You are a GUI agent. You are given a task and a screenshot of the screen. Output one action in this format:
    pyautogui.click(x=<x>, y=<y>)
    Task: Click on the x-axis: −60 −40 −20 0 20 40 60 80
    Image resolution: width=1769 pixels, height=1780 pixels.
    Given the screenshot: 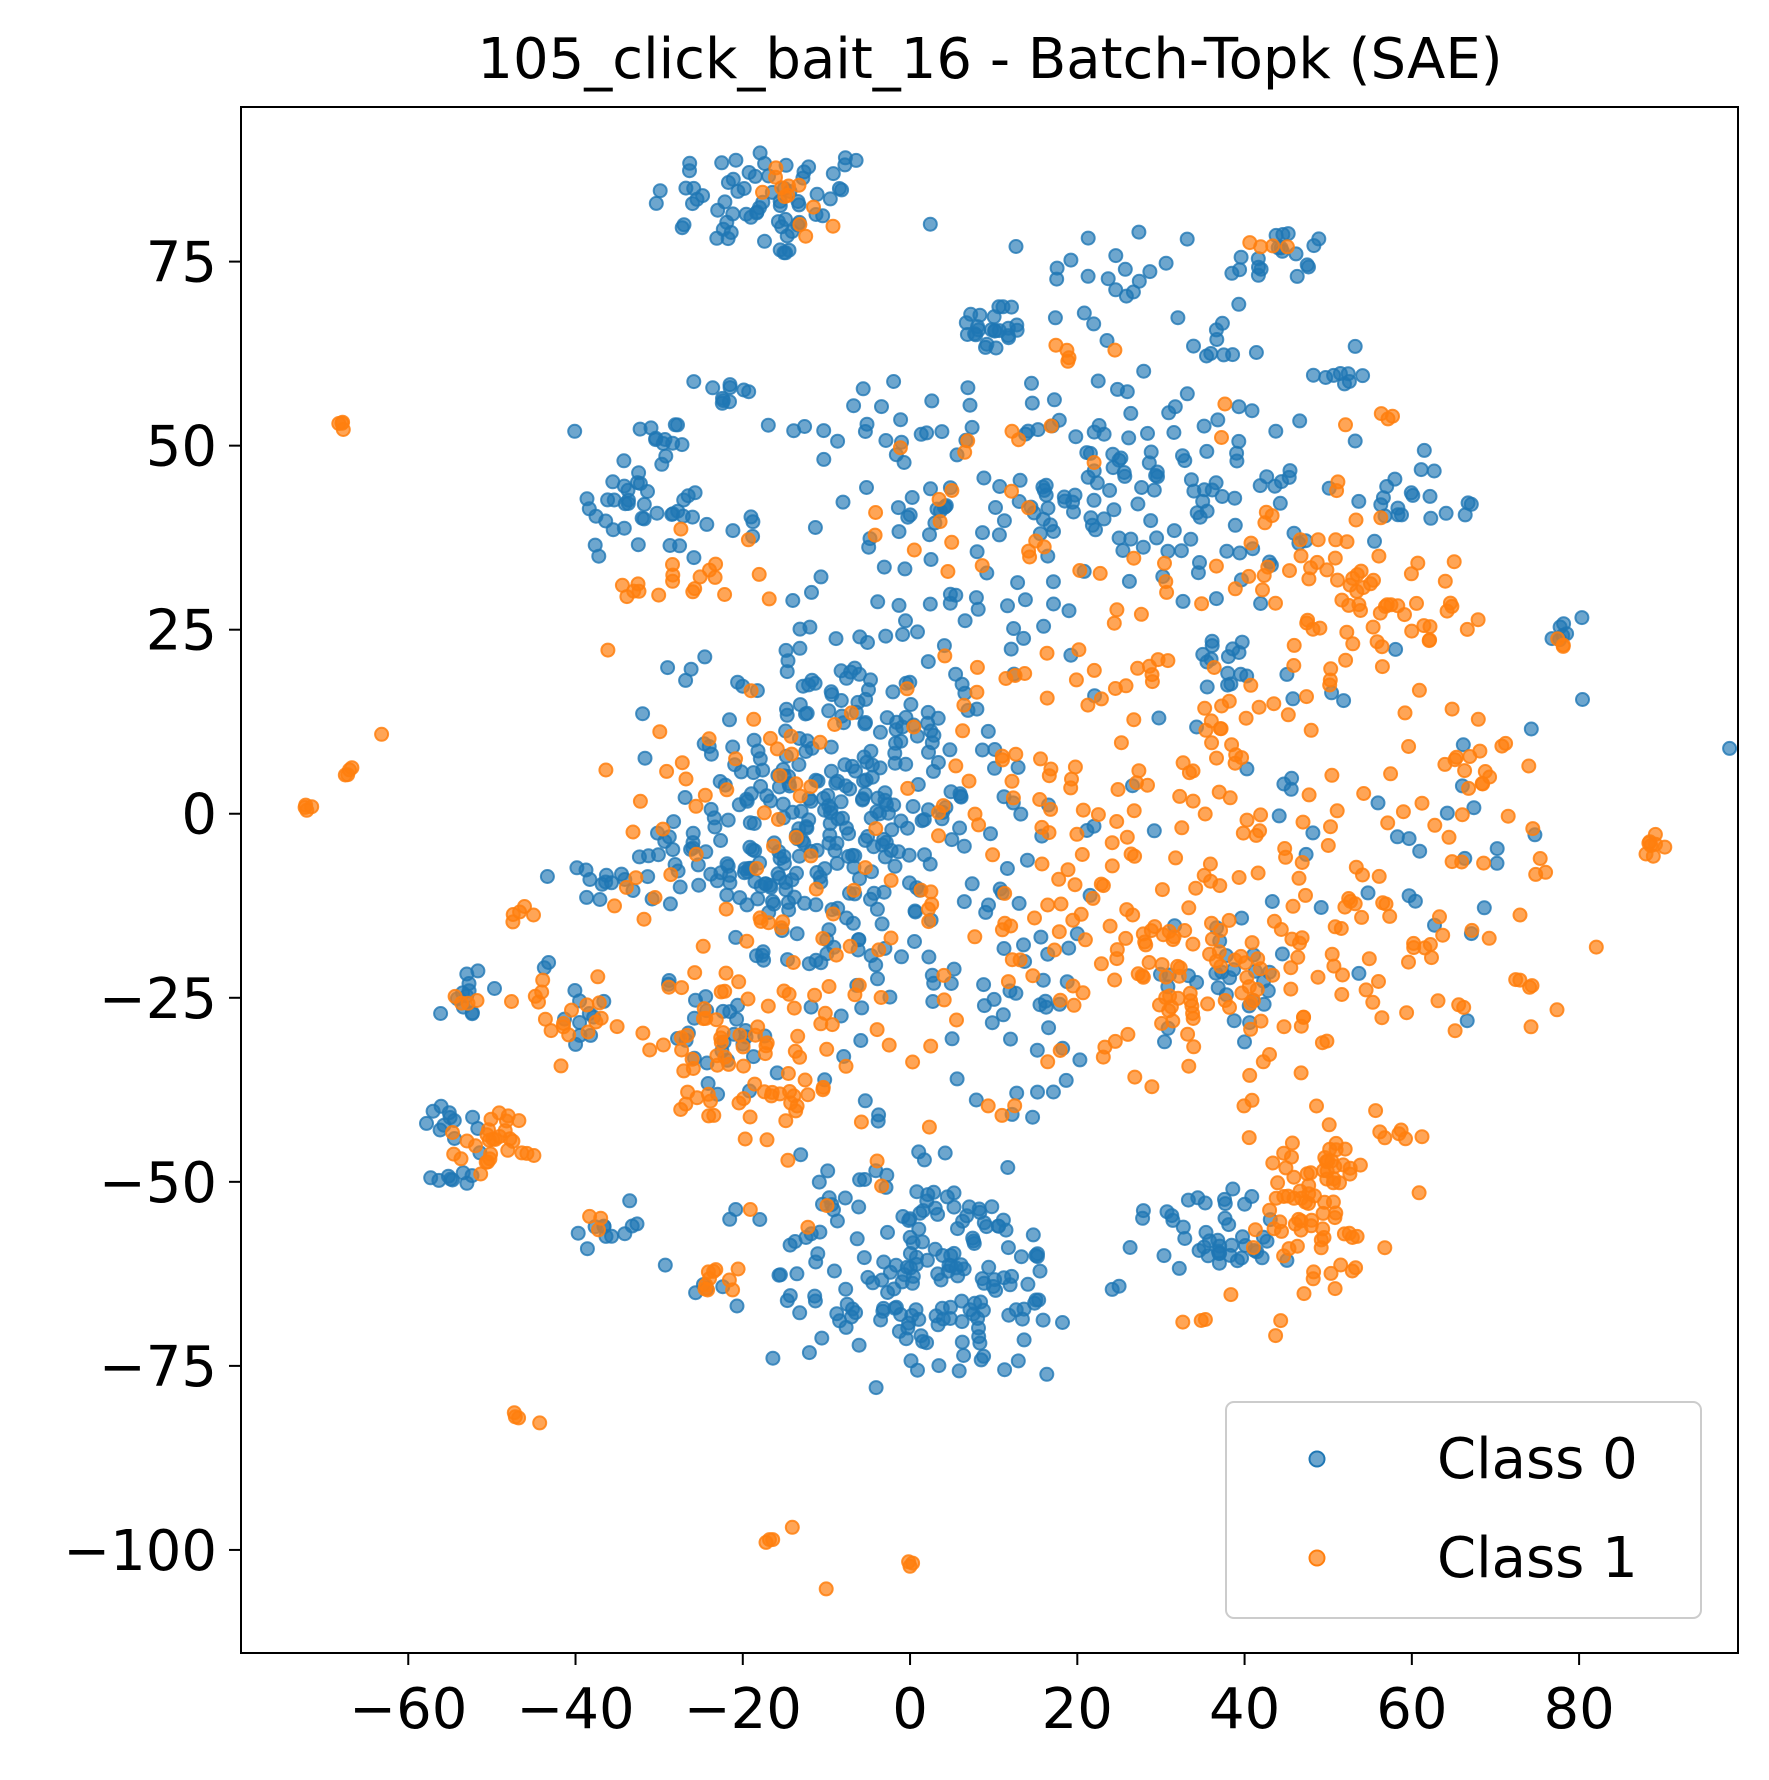 What is the action you would take?
    pyautogui.click(x=982, y=1697)
    